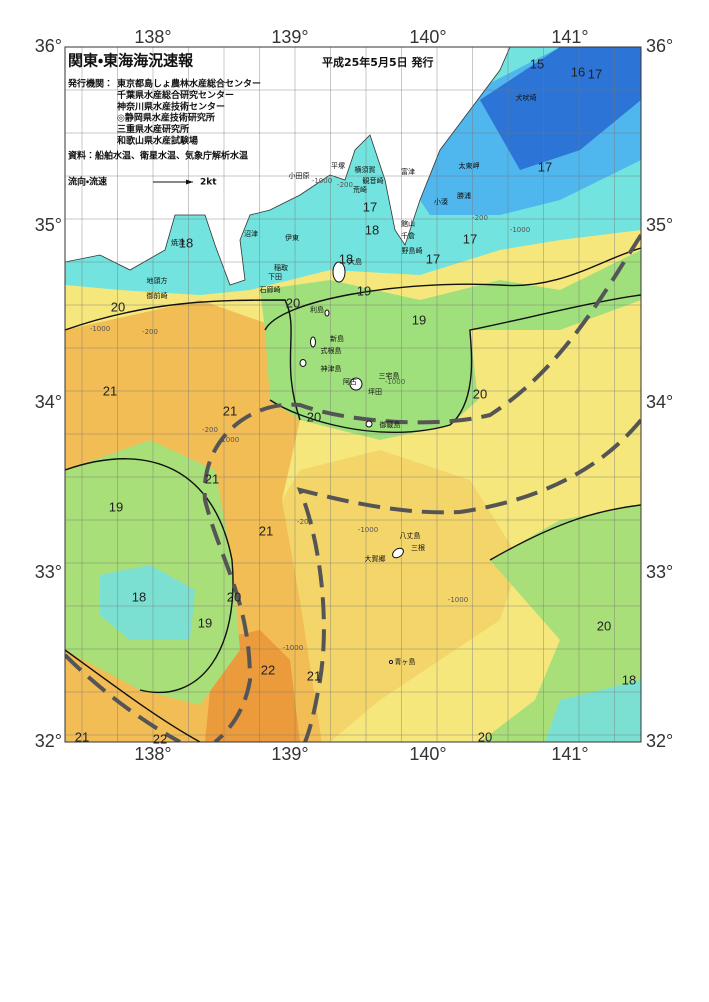 The width and height of the screenshot is (709, 1002). Describe the element at coordinates (299, 175) in the screenshot. I see `place-name: 小田原` at that location.